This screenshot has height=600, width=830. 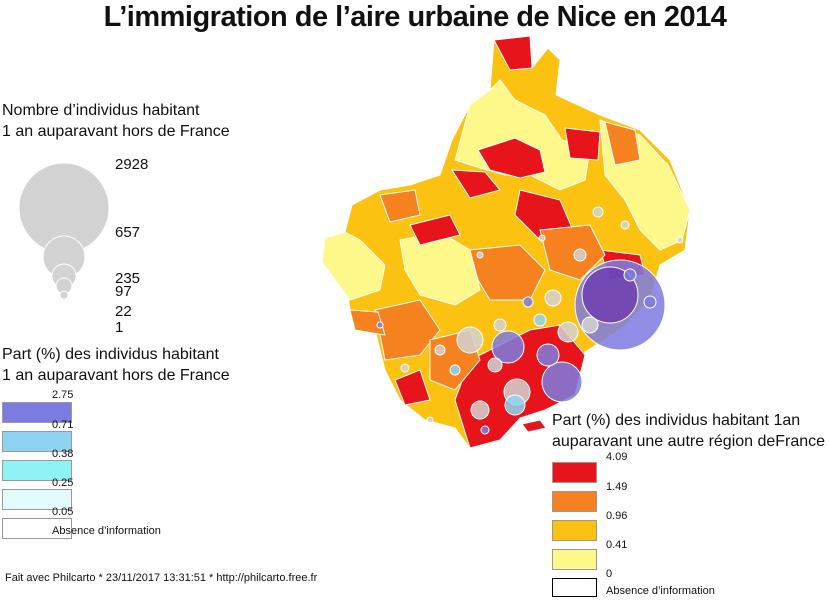 I want to click on size-value-235: 235, so click(x=128, y=278).